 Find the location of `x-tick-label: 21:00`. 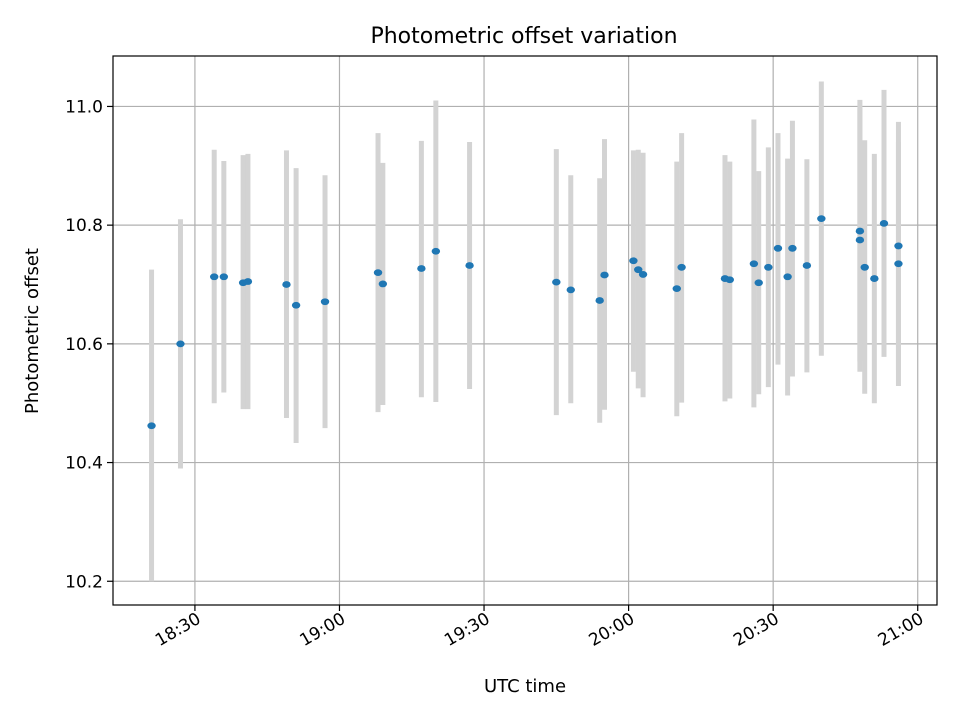

x-tick-label: 21:00 is located at coordinates (901, 630).